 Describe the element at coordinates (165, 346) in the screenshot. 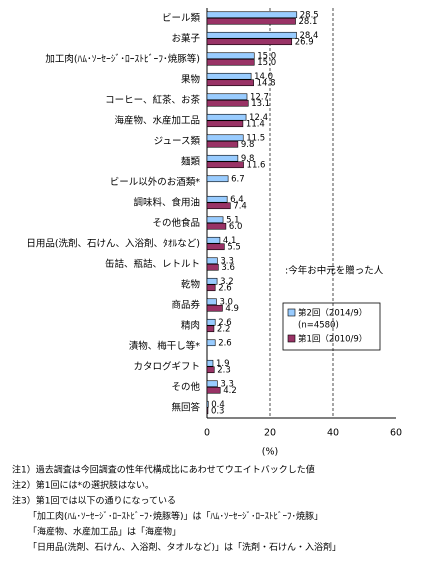

I see `y-tick-label: 漬物、梅干し等*` at that location.